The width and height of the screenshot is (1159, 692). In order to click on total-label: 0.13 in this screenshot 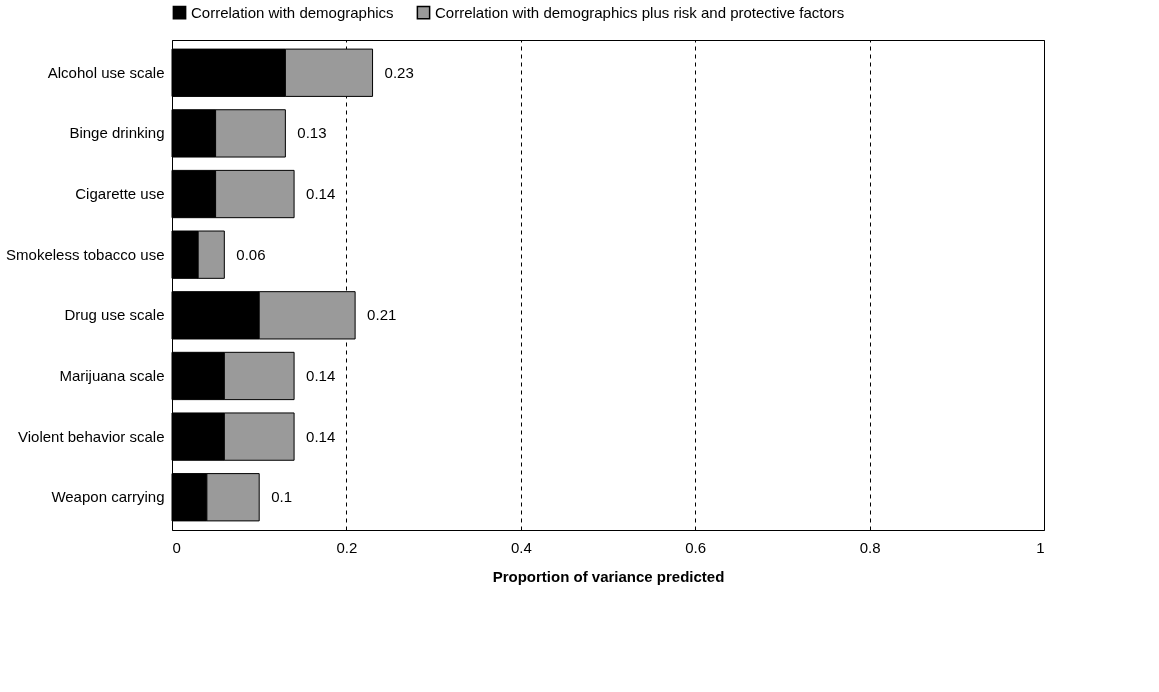, I will do `click(312, 133)`.